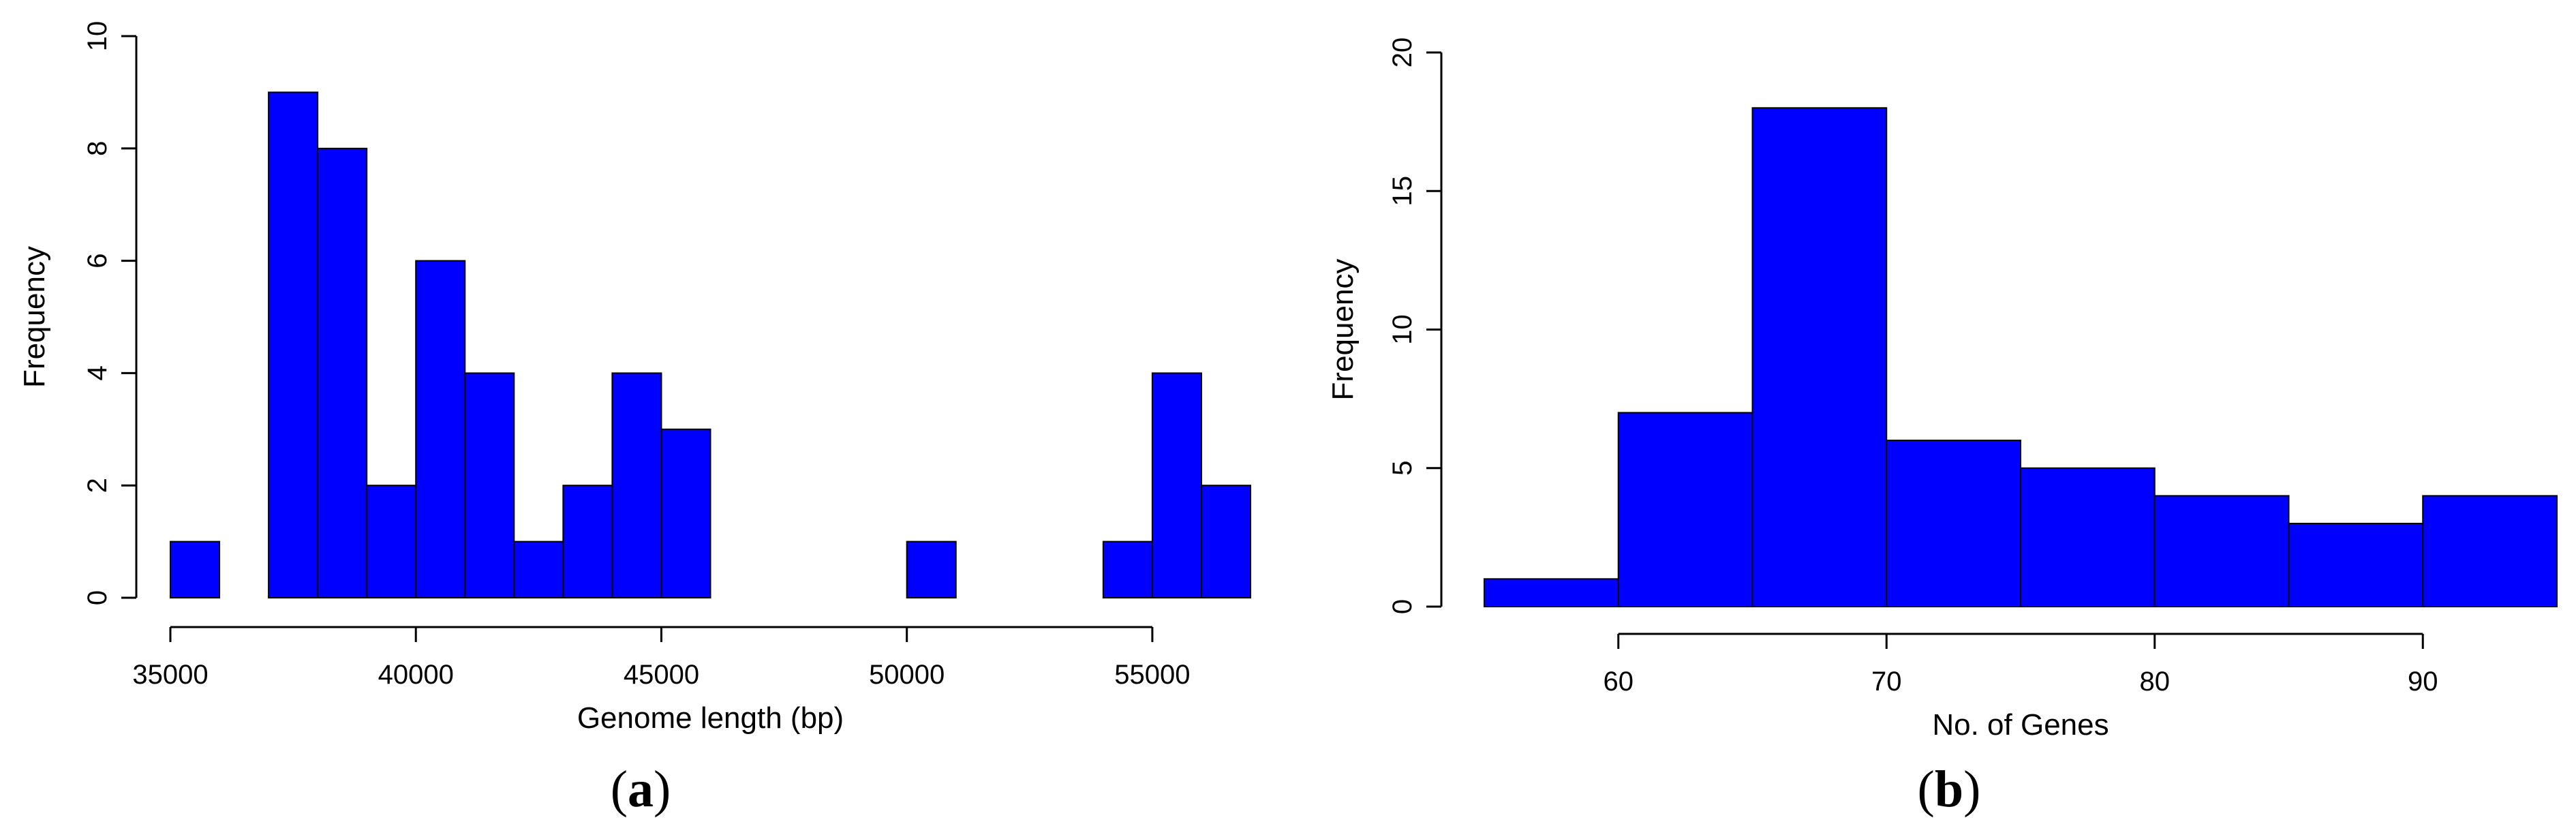 This screenshot has height=837, width=2576. I want to click on x-tick-label: 70, so click(1886, 682).